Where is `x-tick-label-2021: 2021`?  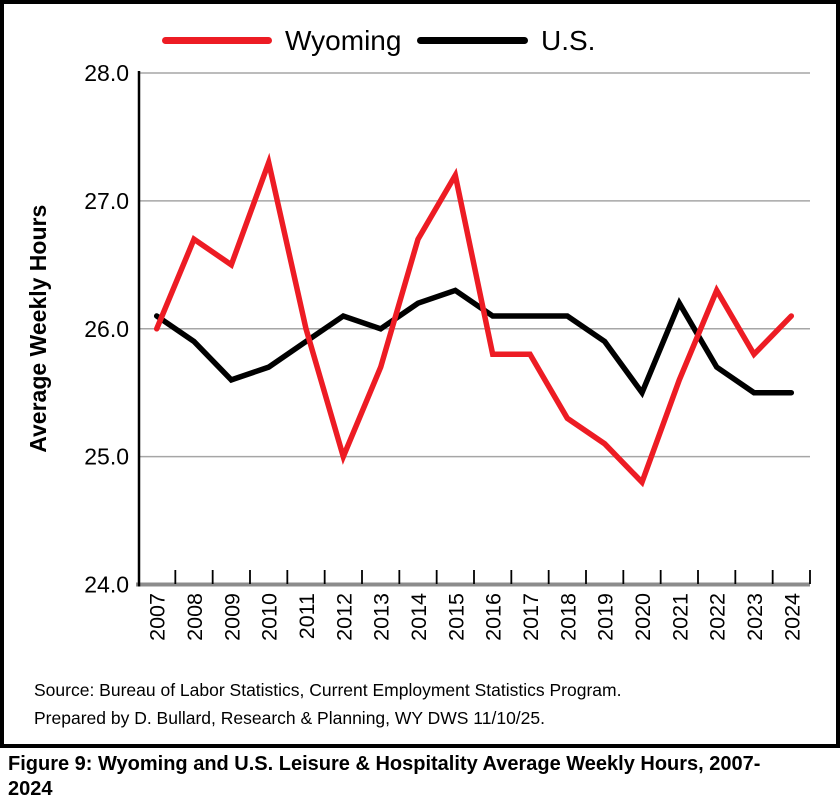
x-tick-label-2021: 2021 is located at coordinates (680, 617).